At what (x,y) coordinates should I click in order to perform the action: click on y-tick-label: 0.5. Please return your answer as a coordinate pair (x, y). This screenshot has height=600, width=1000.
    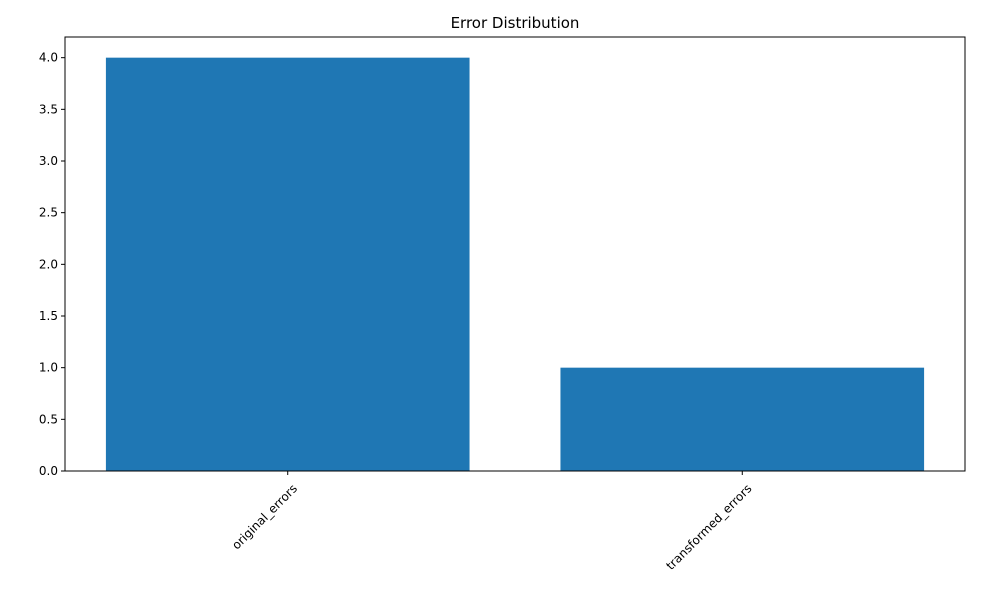
    Looking at the image, I should click on (48, 419).